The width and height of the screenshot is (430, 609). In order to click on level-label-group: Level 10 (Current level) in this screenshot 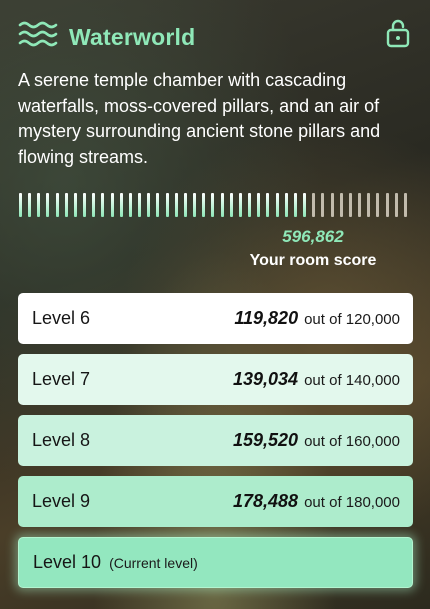, I will do `click(115, 562)`.